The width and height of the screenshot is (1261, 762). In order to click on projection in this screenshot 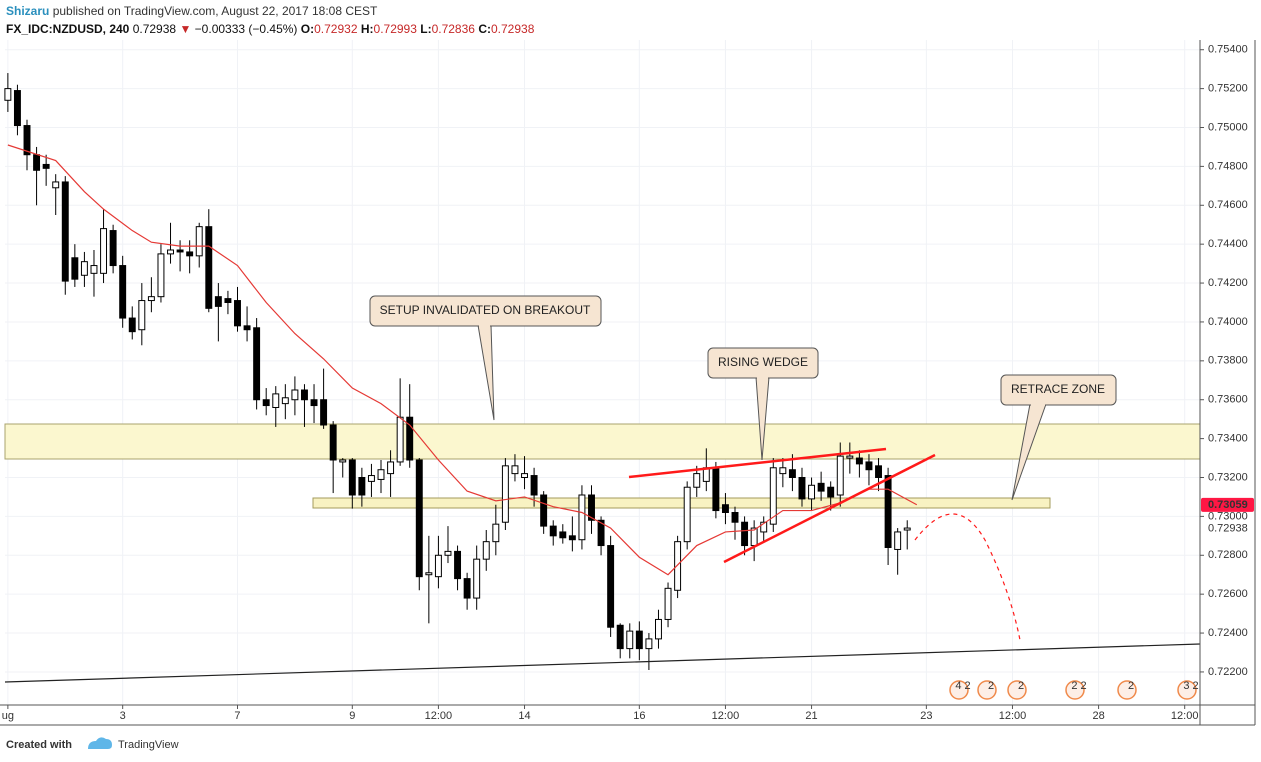, I will do `click(967, 577)`.